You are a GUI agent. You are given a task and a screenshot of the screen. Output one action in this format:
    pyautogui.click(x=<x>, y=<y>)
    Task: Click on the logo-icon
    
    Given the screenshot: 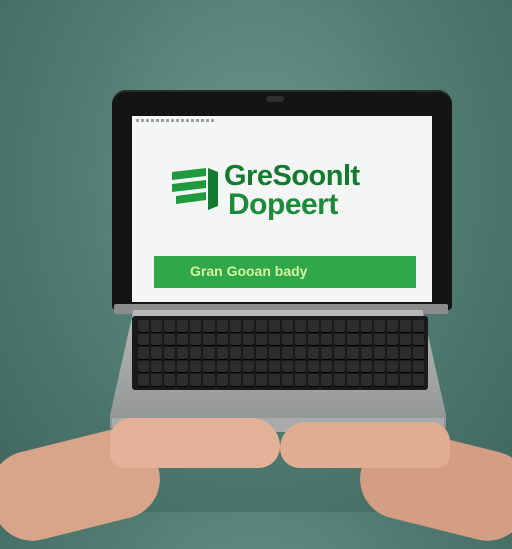 What is the action you would take?
    pyautogui.click(x=195, y=189)
    